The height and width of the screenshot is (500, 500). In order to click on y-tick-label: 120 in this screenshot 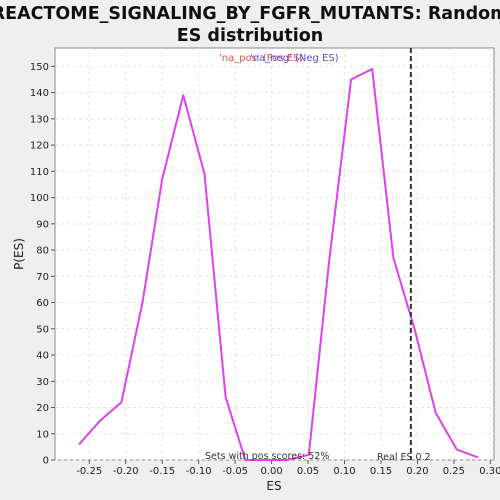, I will do `click(39, 146)`.